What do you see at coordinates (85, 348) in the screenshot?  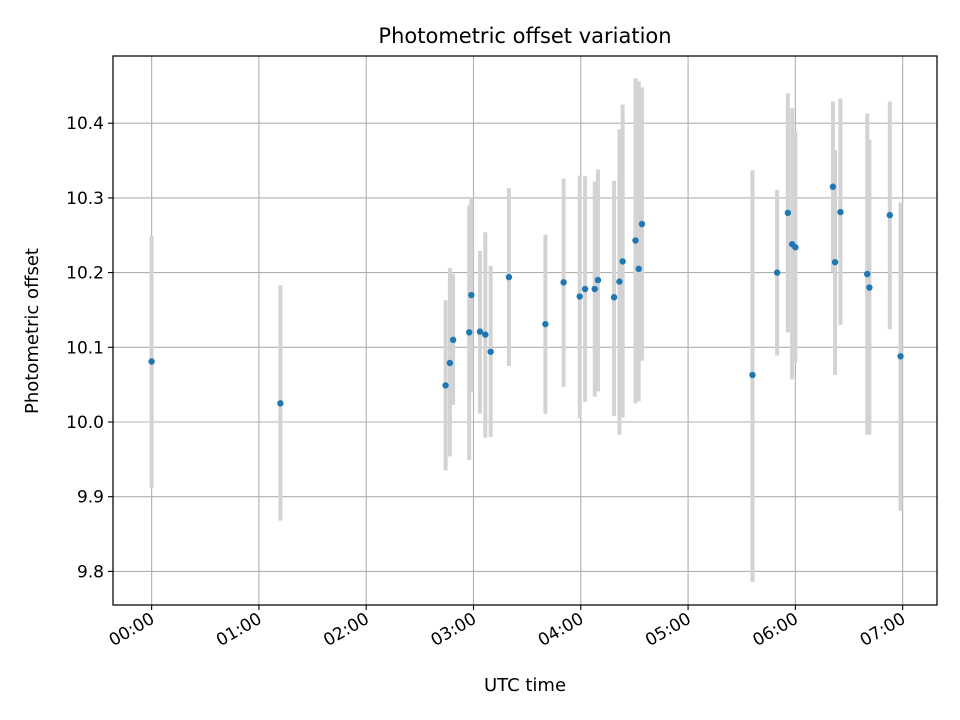 I see `y-tick-label: 10.1` at bounding box center [85, 348].